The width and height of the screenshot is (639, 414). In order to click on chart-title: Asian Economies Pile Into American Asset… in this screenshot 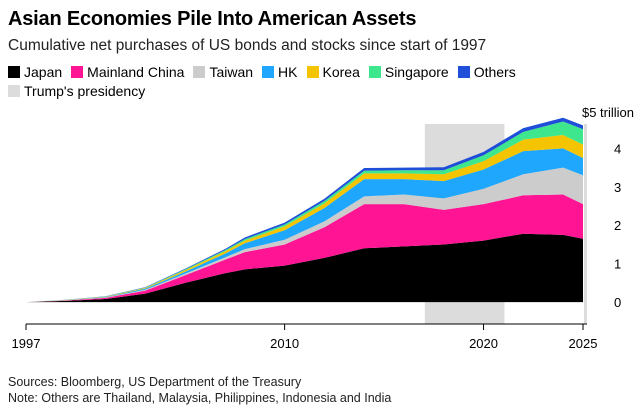, I will do `click(212, 19)`.